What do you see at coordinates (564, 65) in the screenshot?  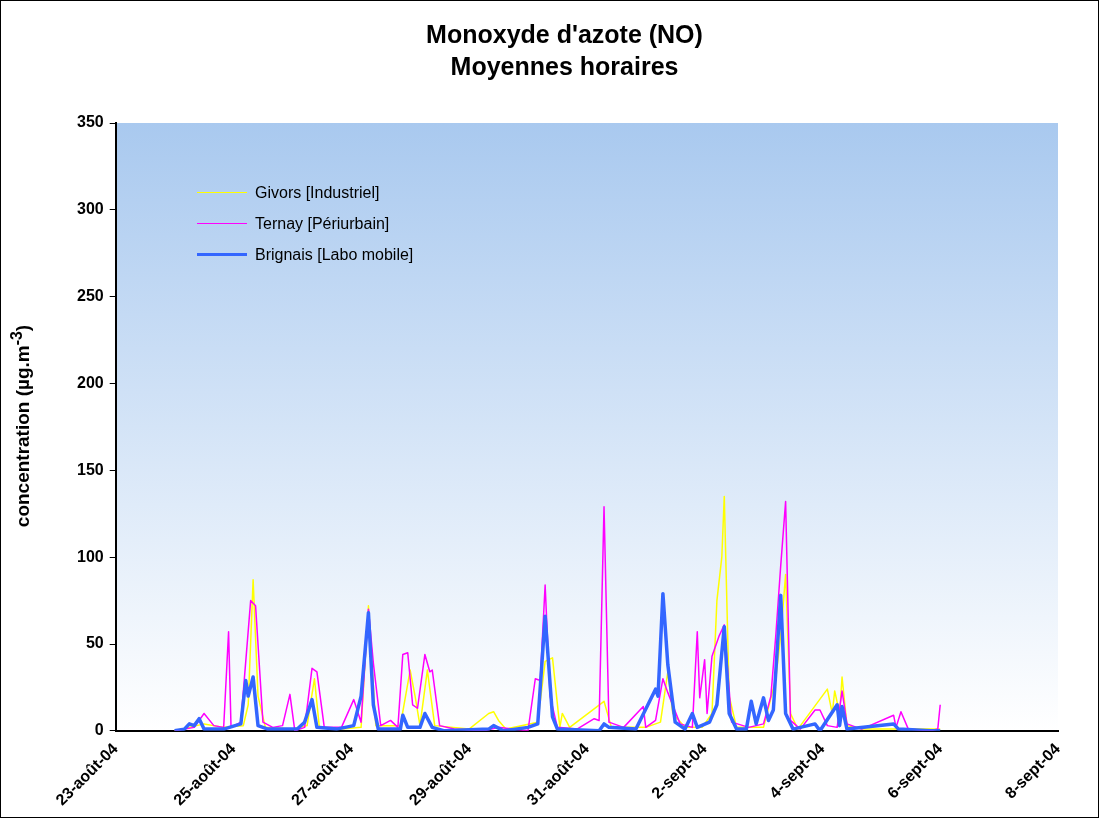 I see `chart-subtitle: Moyennes horaires` at bounding box center [564, 65].